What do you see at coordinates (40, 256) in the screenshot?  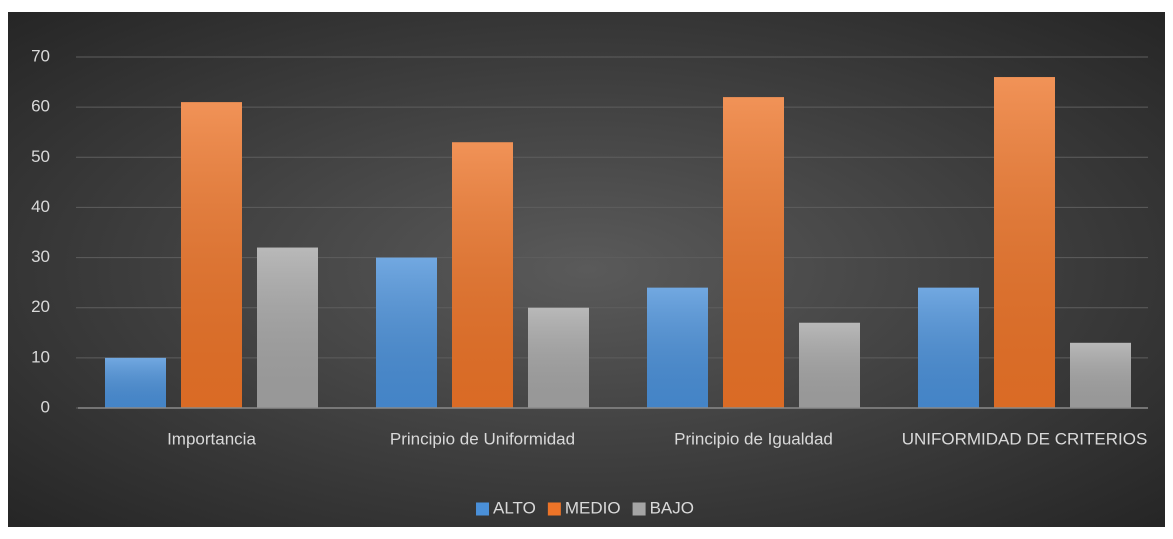 I see `y-tick-label: 30` at bounding box center [40, 256].